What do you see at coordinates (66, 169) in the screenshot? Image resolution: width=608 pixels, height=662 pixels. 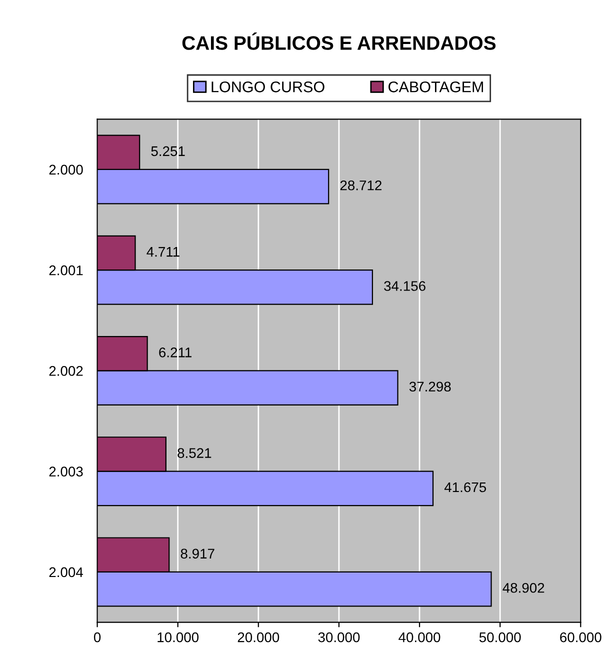 I see `y-tick-label: 2.000` at bounding box center [66, 169].